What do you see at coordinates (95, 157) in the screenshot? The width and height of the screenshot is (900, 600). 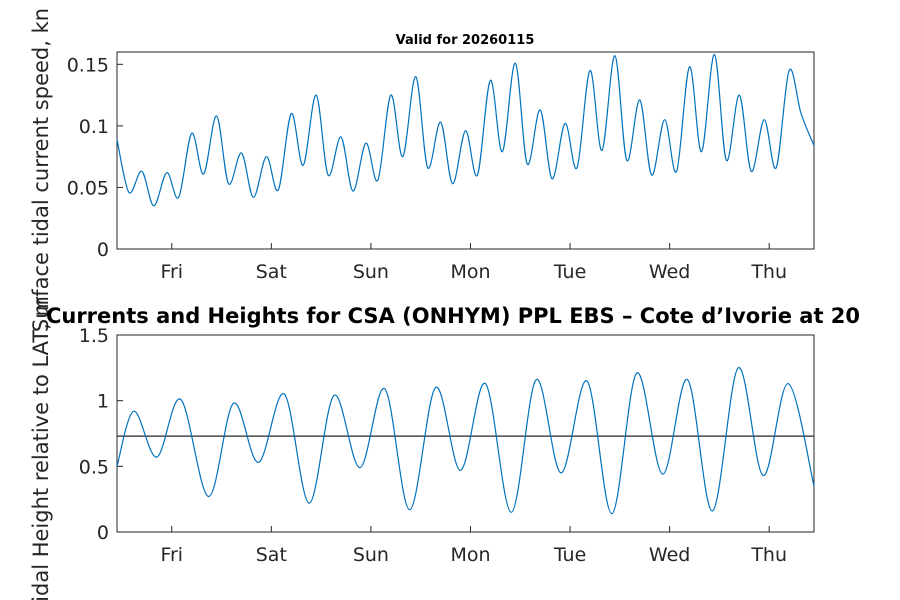 I see `current-speed-y-ticks: 0 0.05 0.1 0.15` at bounding box center [95, 157].